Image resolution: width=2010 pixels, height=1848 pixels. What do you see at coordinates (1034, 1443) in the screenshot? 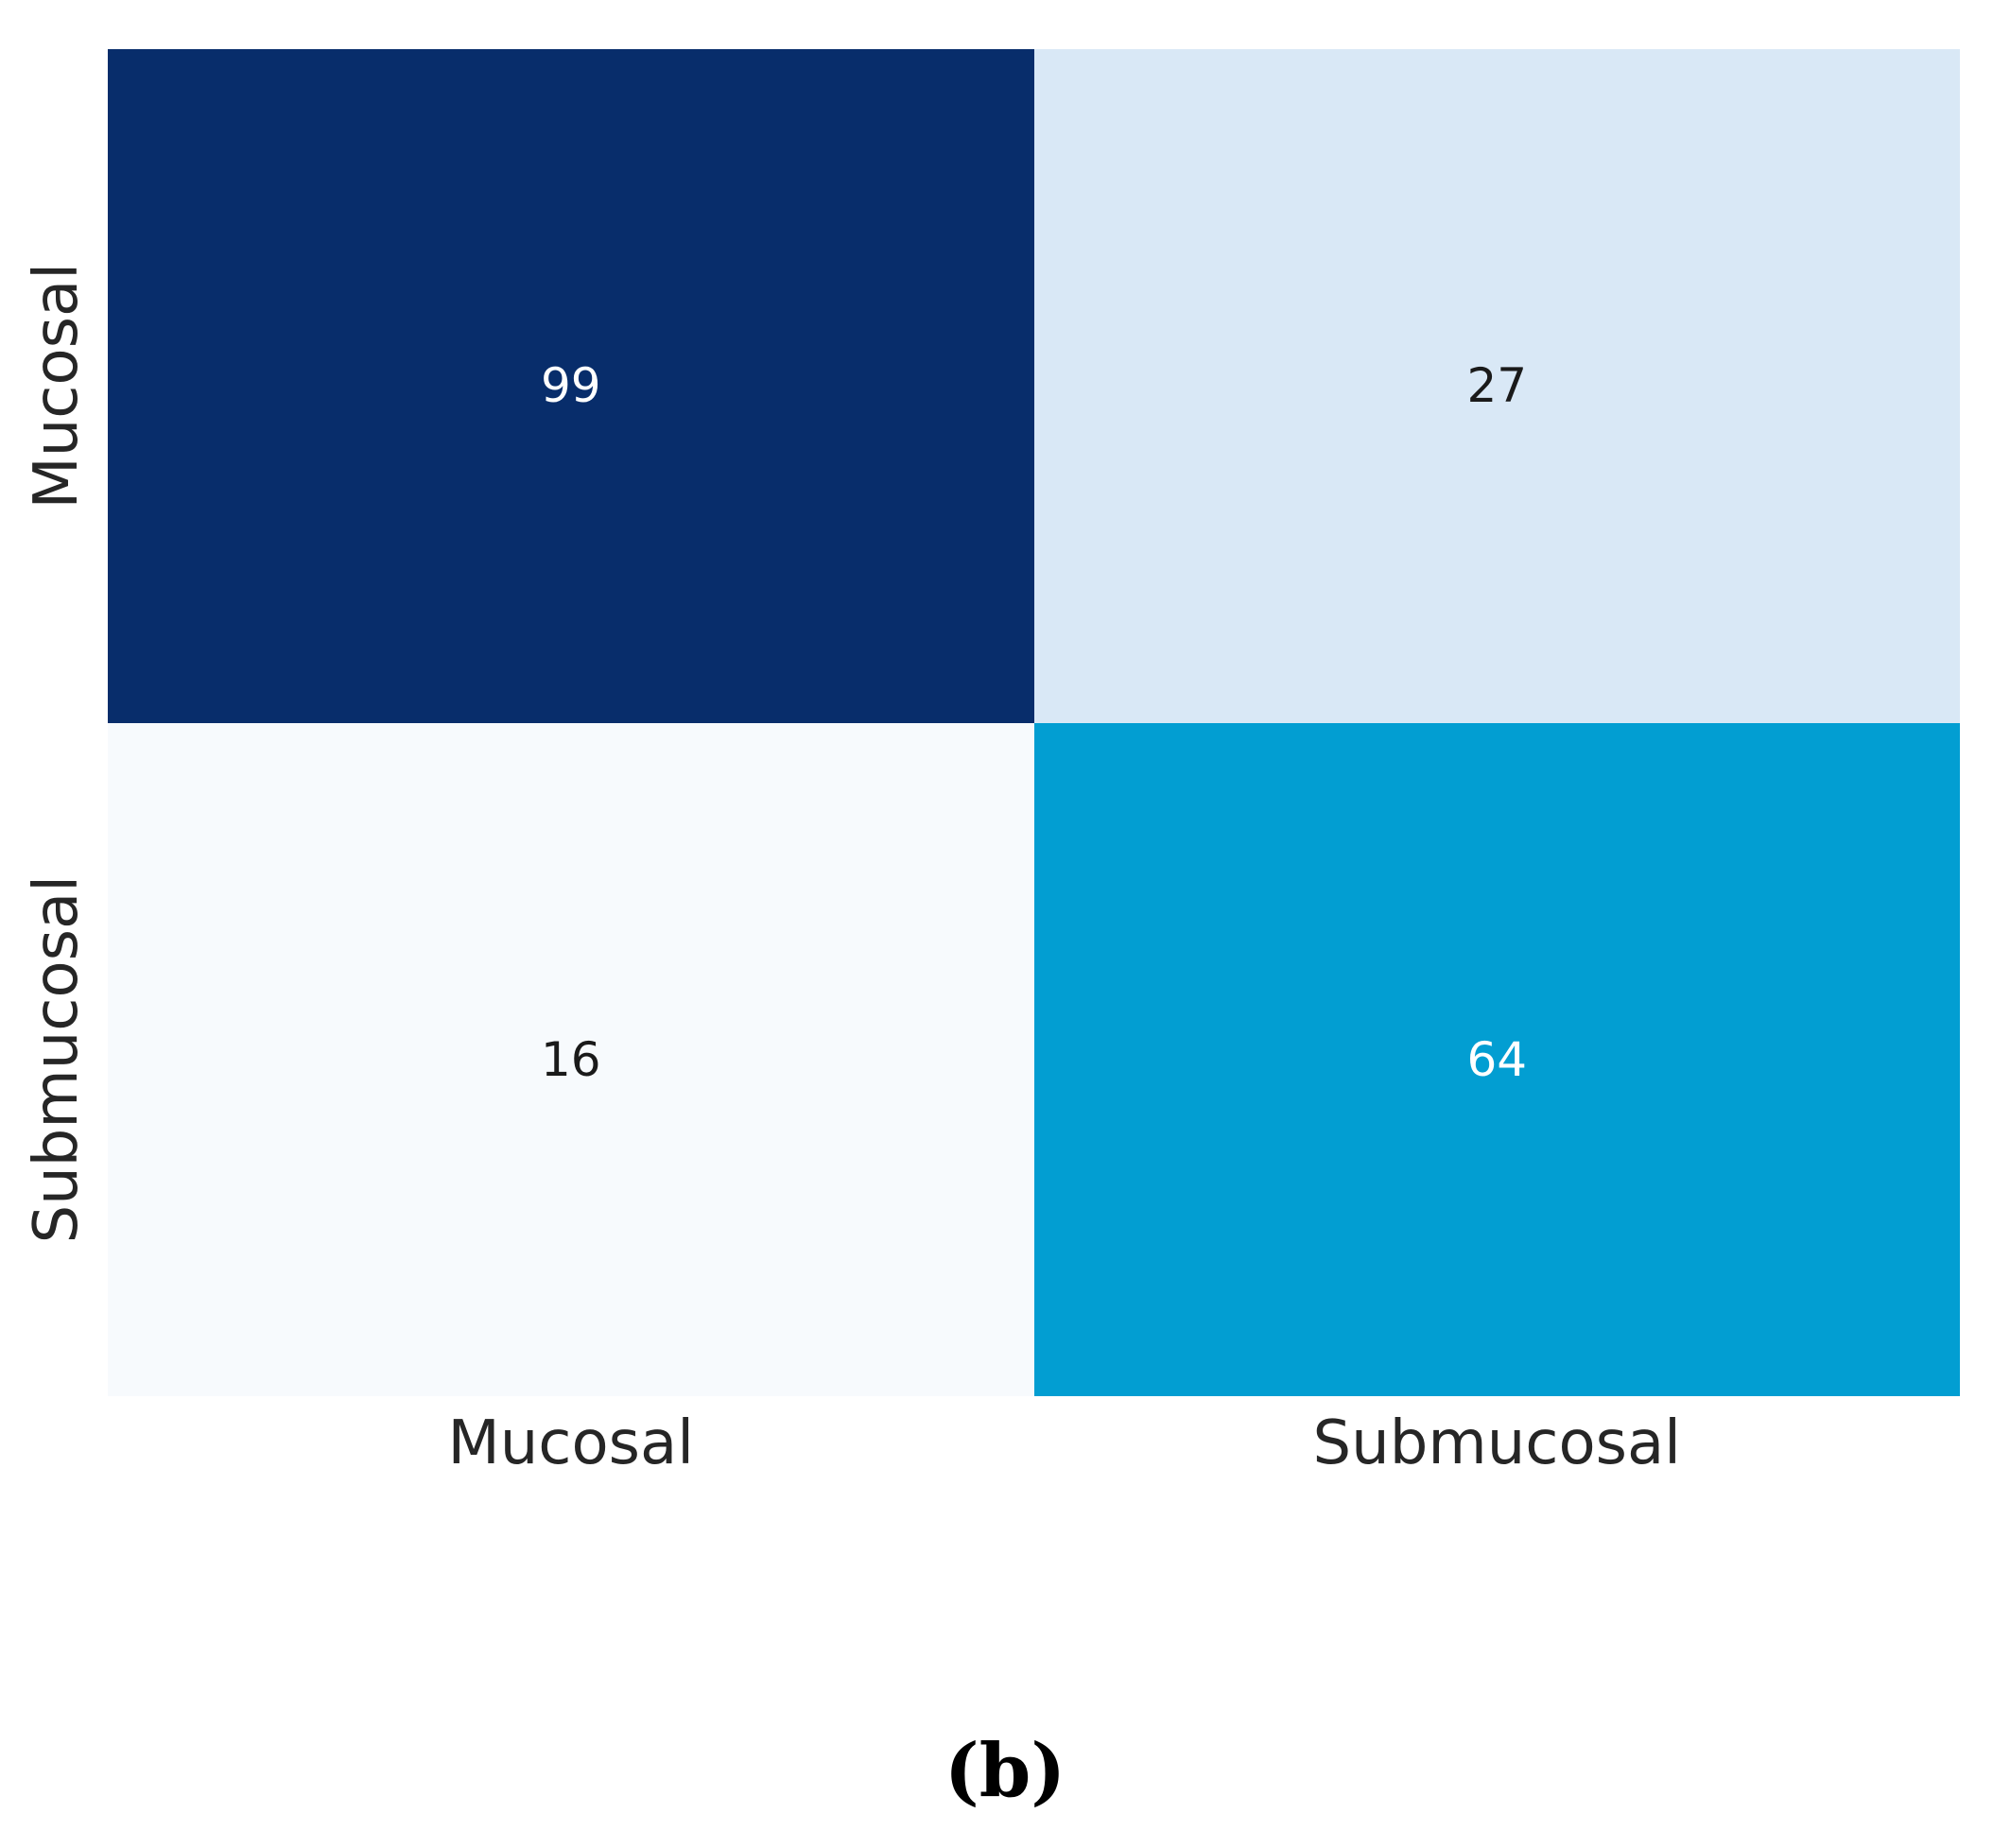
I see `x-axis: Mucosal Submucosal` at bounding box center [1034, 1443].